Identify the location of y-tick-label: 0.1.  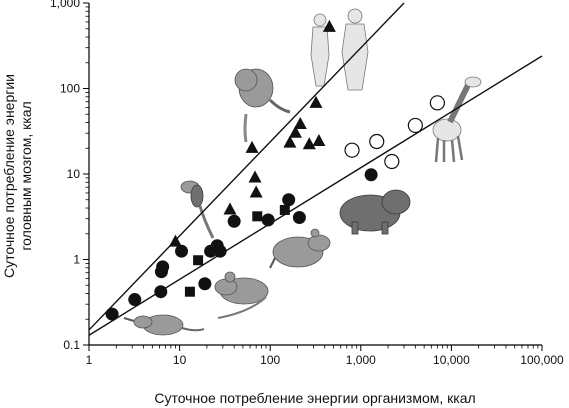
(71, 345).